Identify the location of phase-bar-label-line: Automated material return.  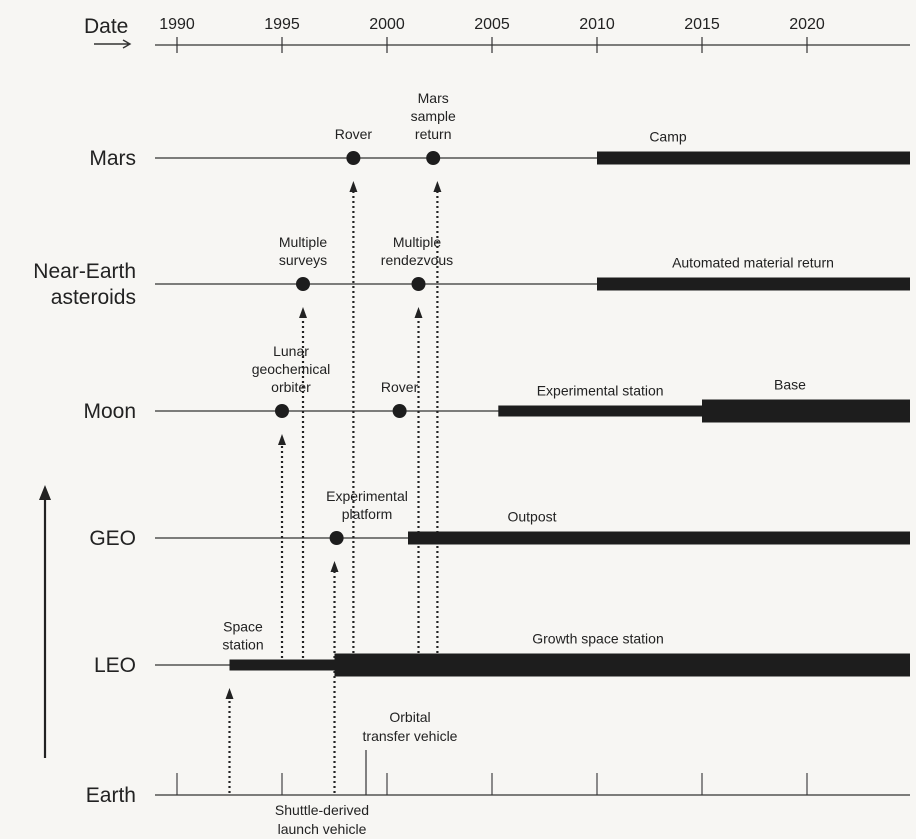
(753, 263).